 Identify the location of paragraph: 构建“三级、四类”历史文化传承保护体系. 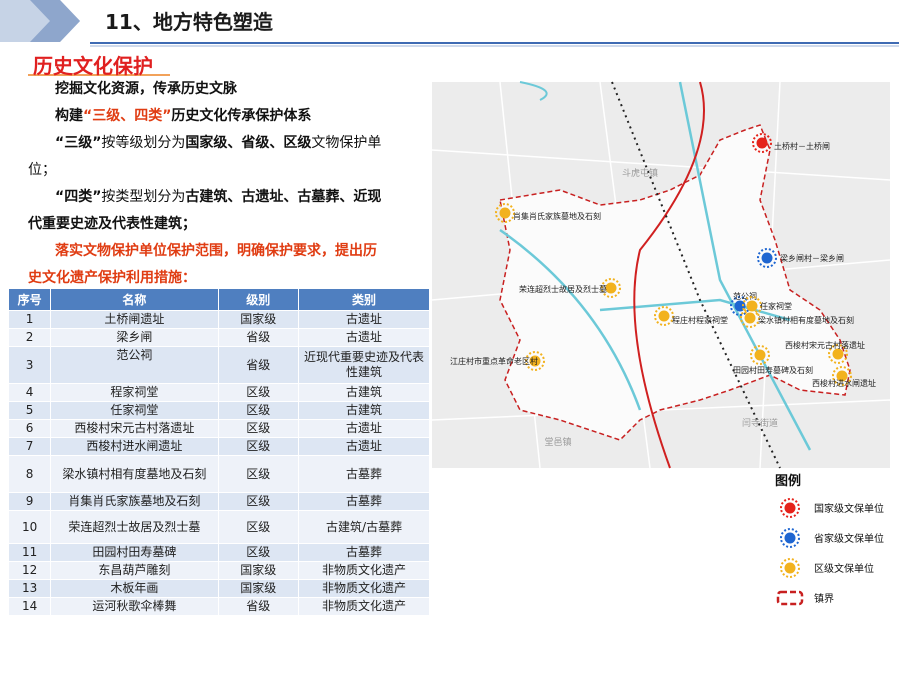
(208, 116).